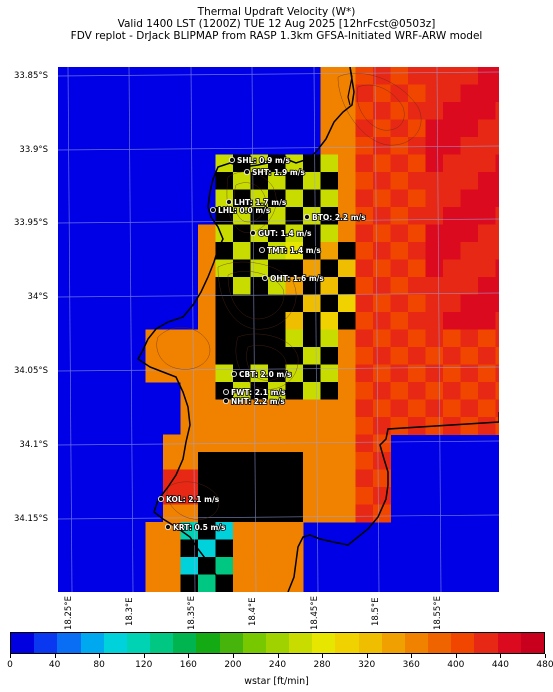 The height and width of the screenshot is (692, 553). Describe the element at coordinates (37, 297) in the screenshot. I see `lat-label: 34°S` at that location.